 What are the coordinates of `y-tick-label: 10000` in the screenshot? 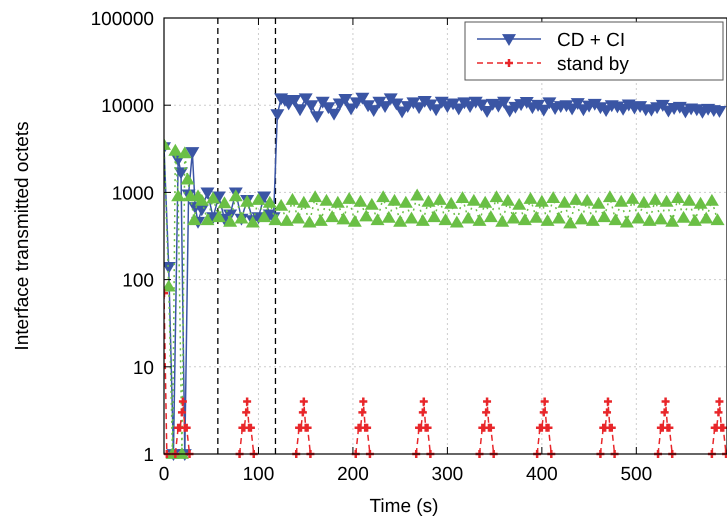 It's located at (127, 107).